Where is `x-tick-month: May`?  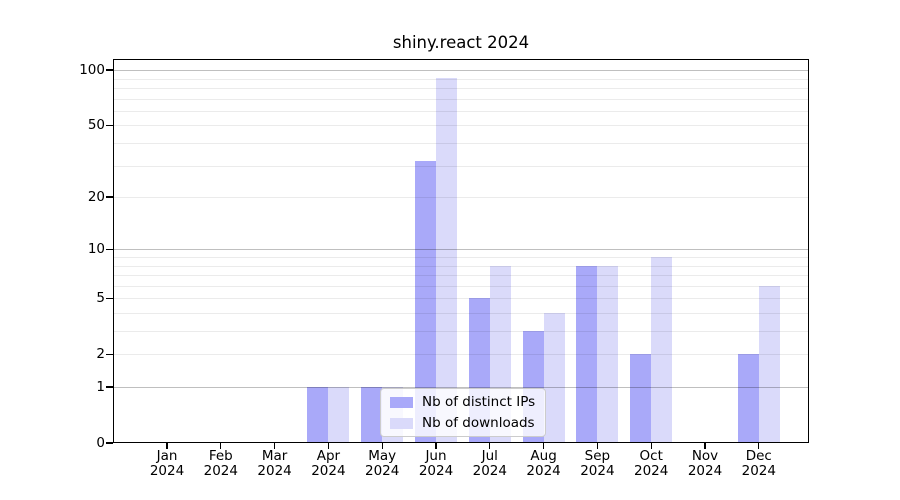 x-tick-month: May is located at coordinates (382, 456).